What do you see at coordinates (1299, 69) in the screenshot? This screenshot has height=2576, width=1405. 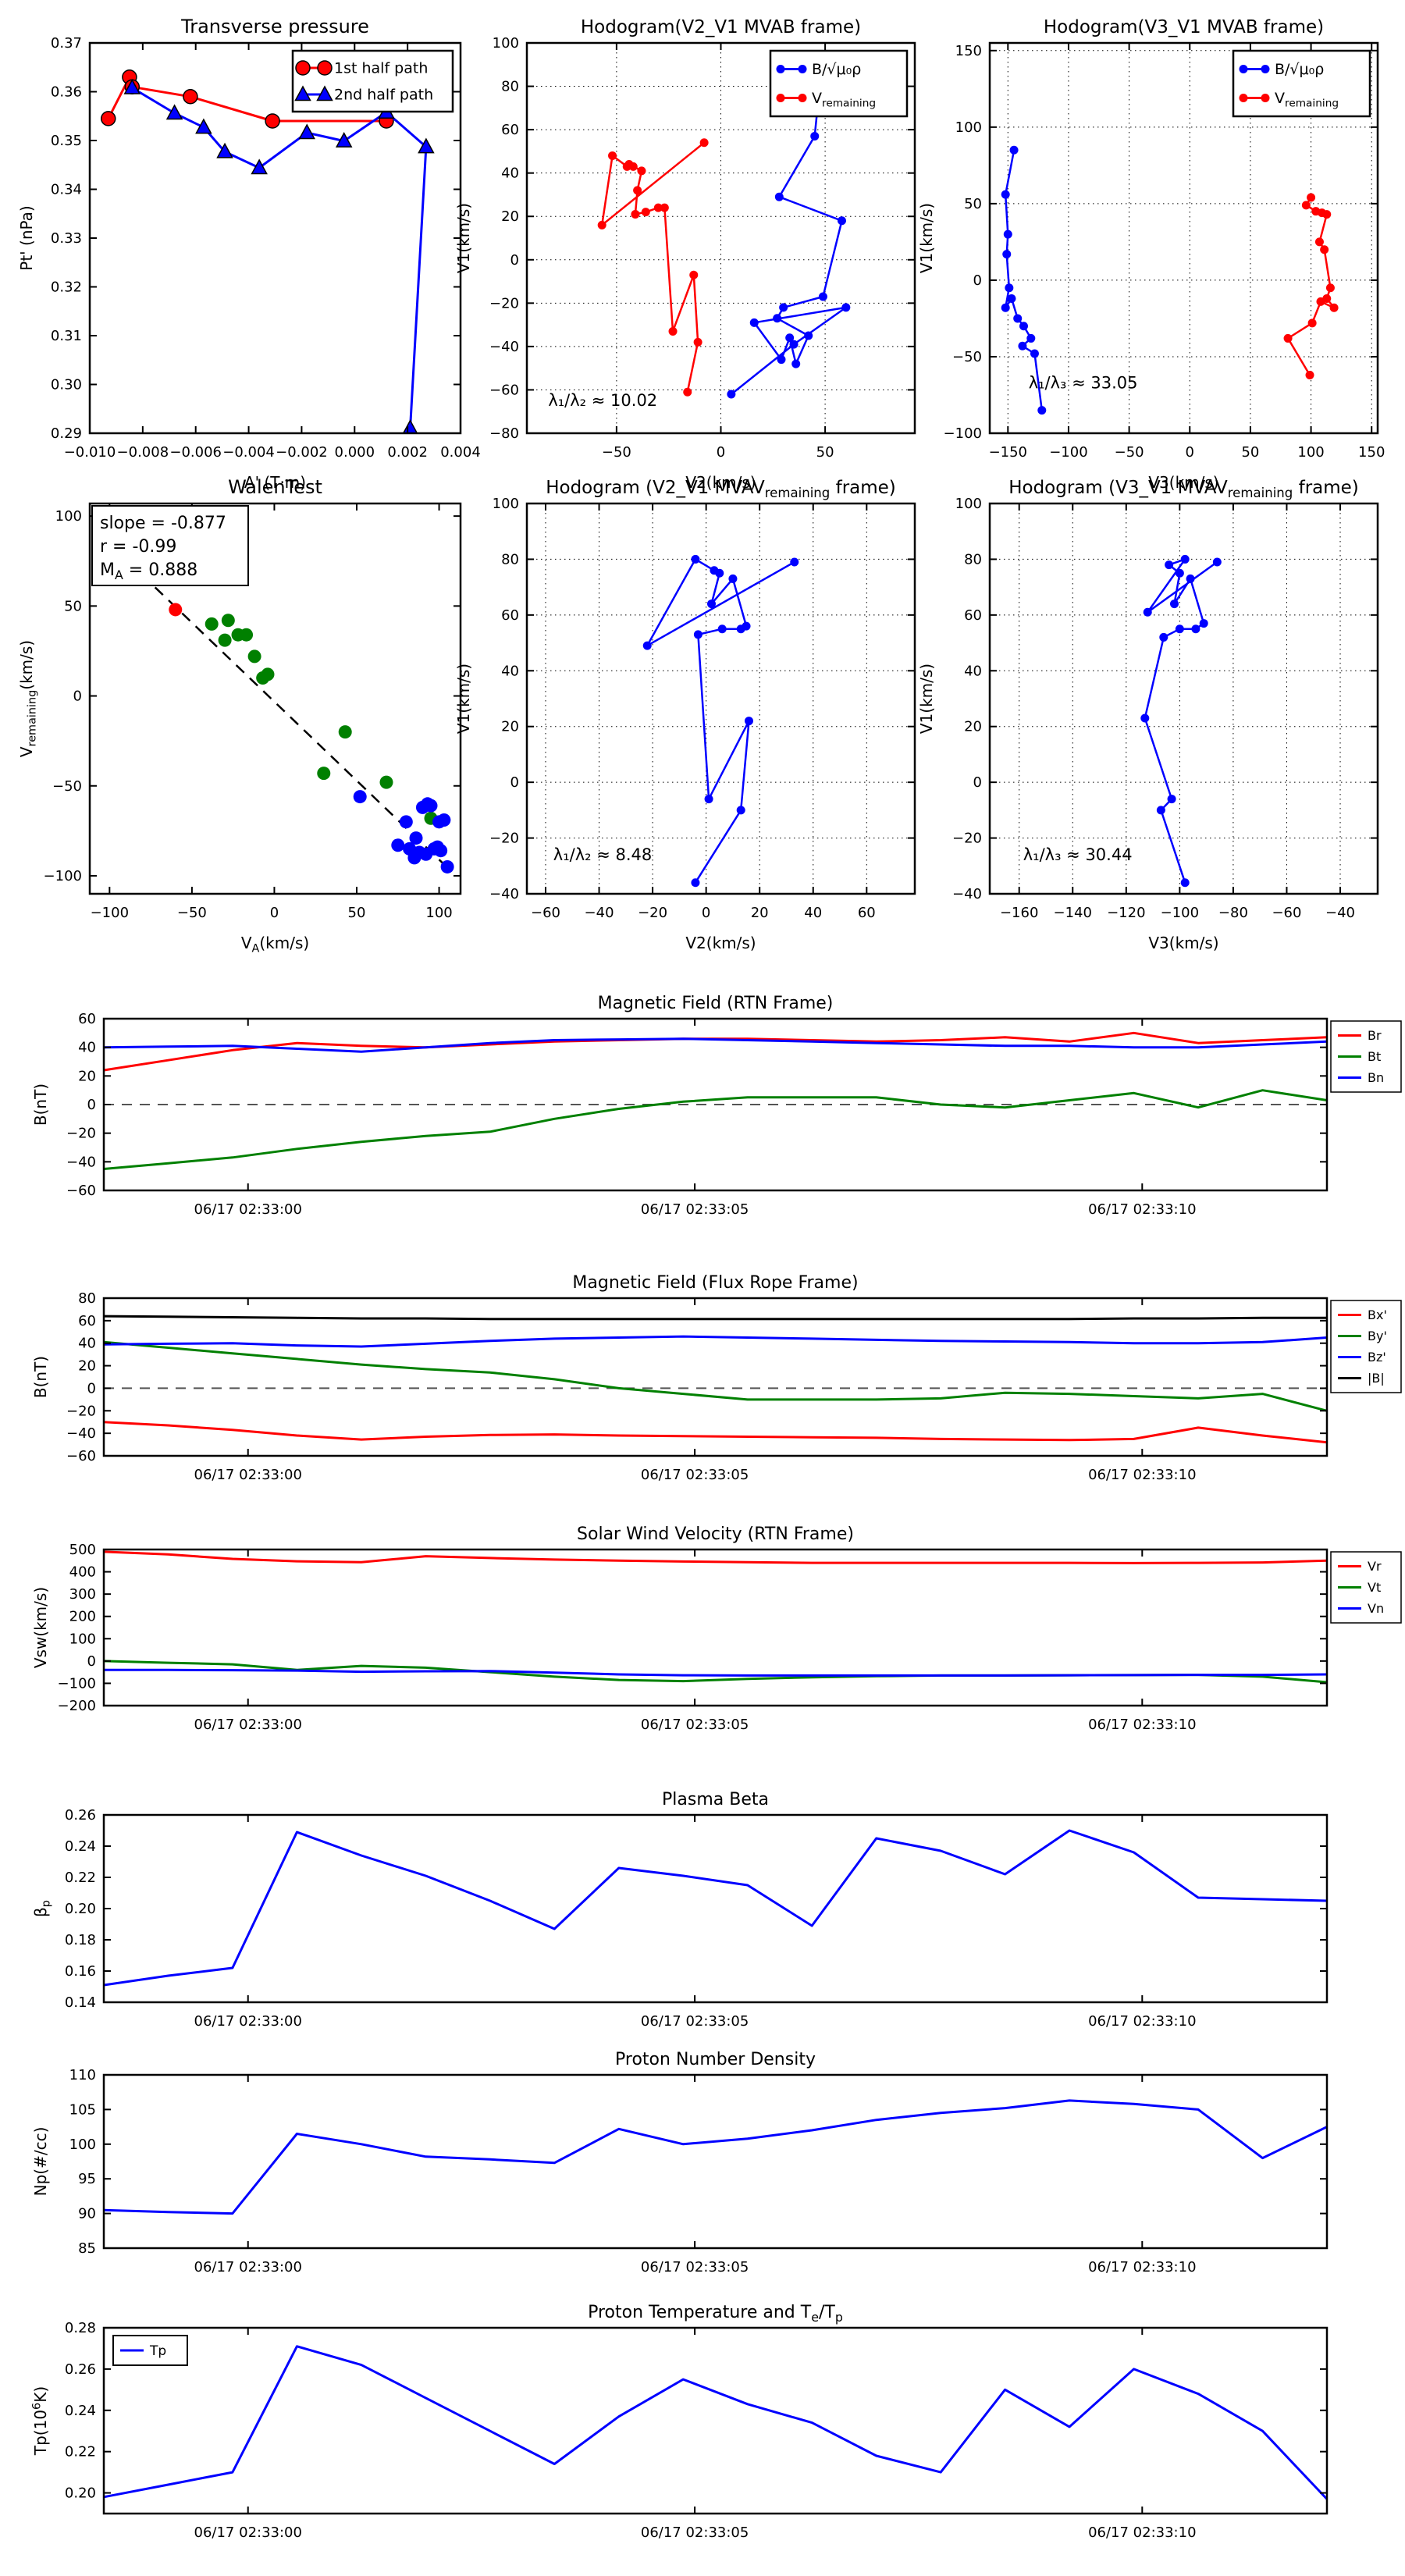 I see `svg-text: B/√μ₀ρ` at bounding box center [1299, 69].